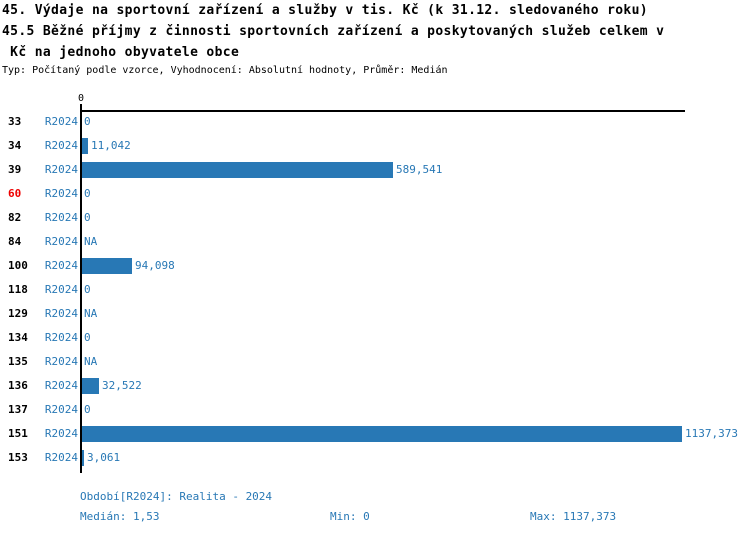 The height and width of the screenshot is (534, 750). What do you see at coordinates (15, 193) in the screenshot?
I see `row-category-label: 60` at bounding box center [15, 193].